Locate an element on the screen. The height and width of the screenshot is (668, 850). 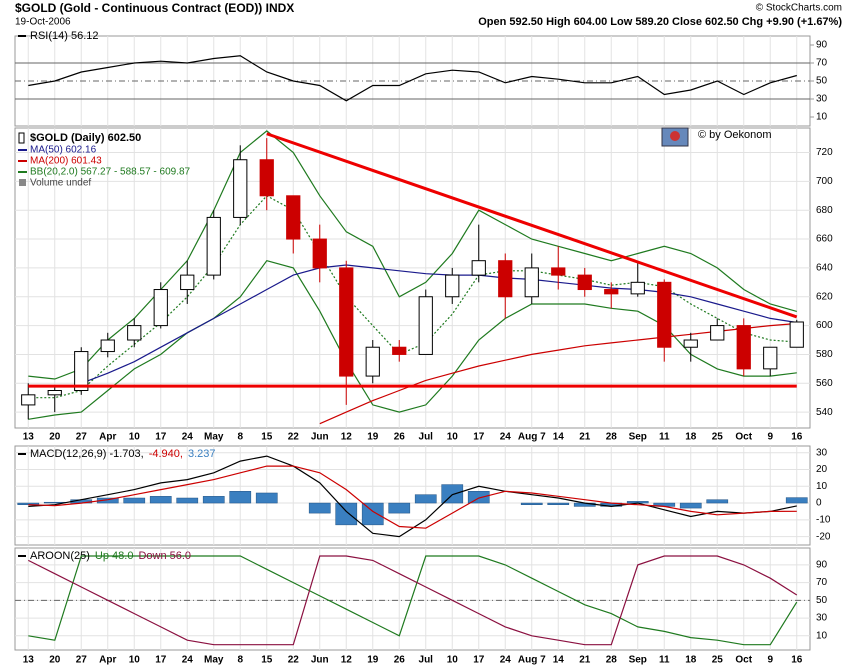
y-tick-label: 600 is located at coordinates (824, 325).